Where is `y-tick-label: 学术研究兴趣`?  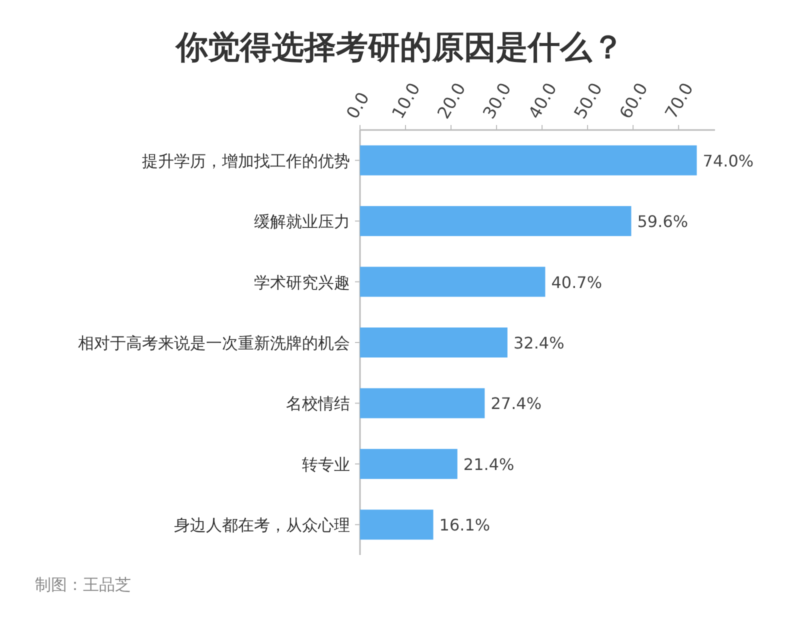
y-tick-label: 学术研究兴趣 is located at coordinates (302, 282).